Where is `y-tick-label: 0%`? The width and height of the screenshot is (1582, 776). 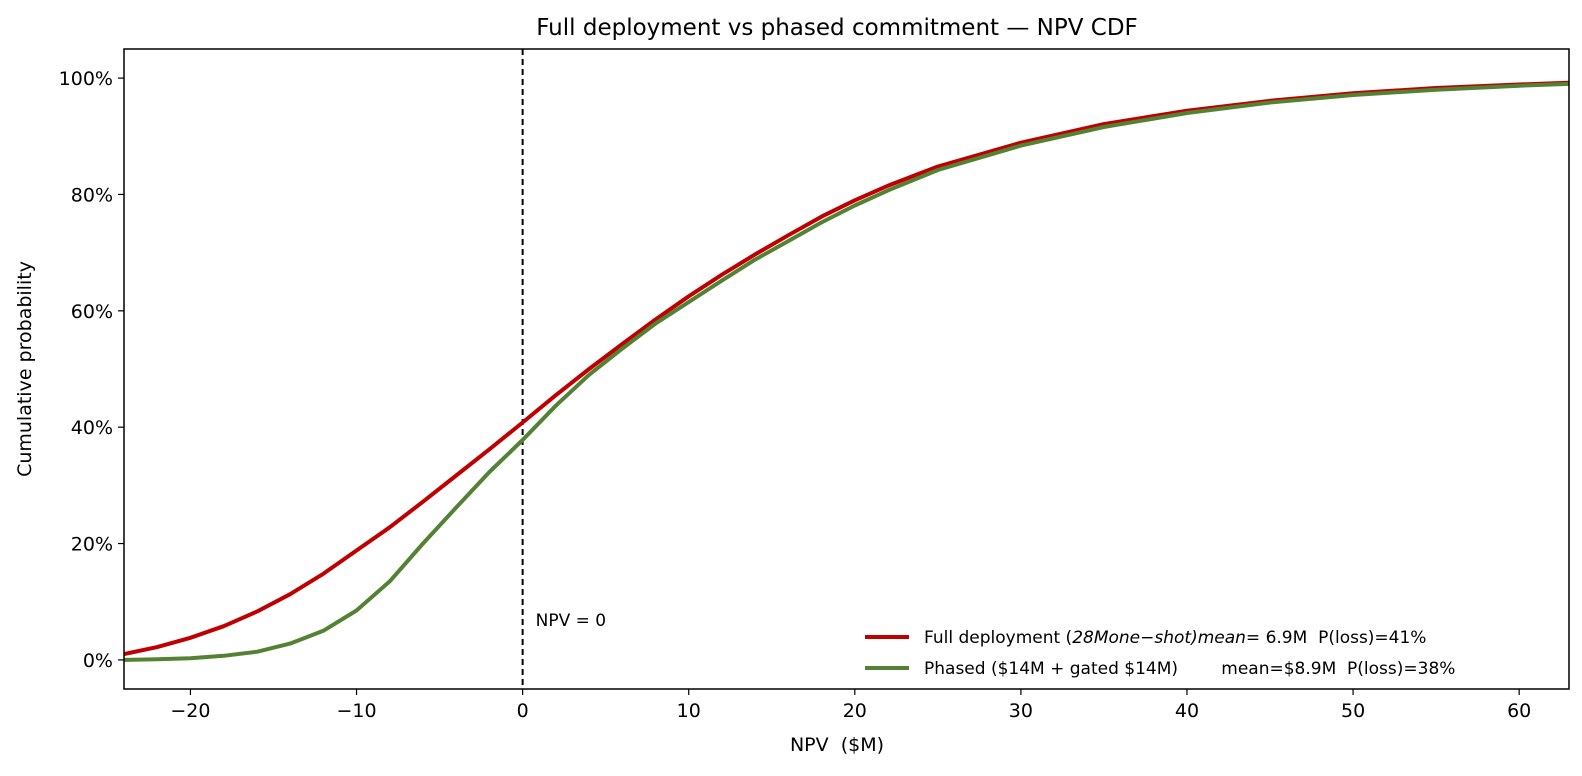 y-tick-label: 0% is located at coordinates (98, 661).